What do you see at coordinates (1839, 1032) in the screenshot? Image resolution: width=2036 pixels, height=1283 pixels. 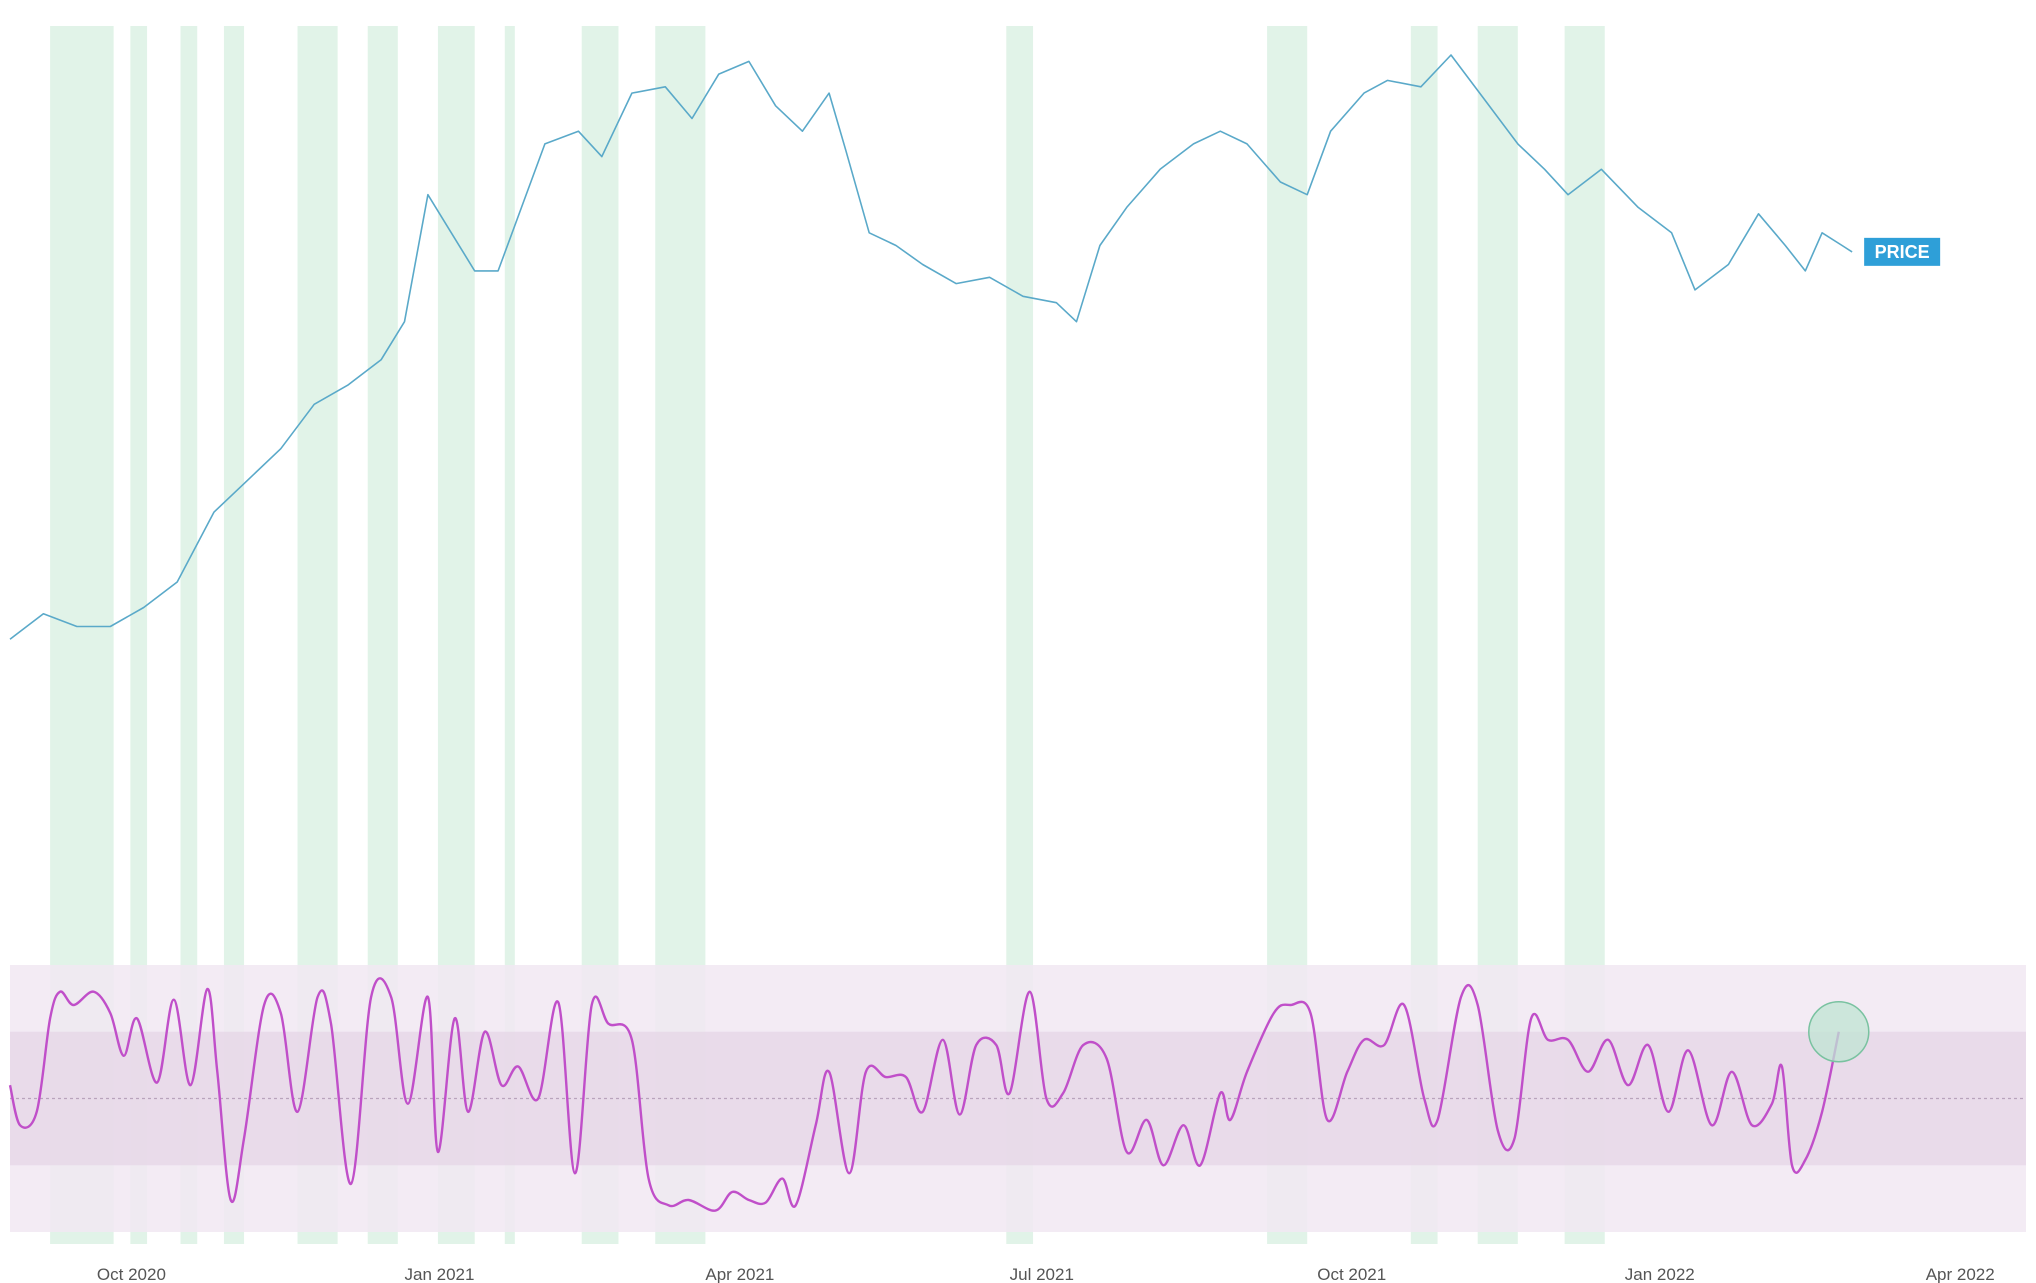 I see `oscillator-latest-marker` at bounding box center [1839, 1032].